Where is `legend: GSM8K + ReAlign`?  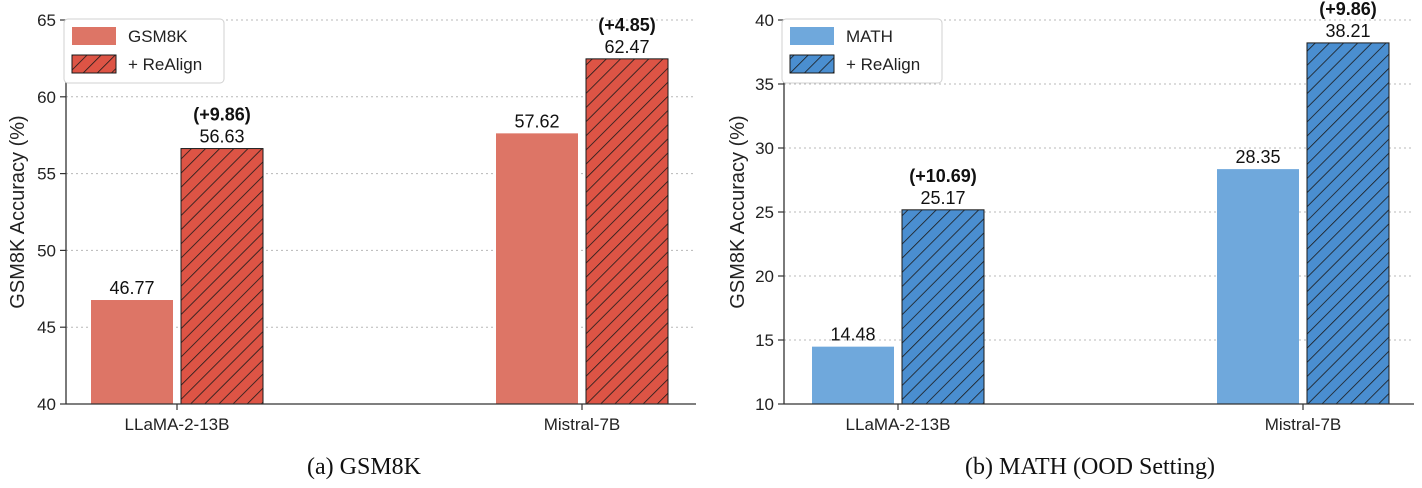
legend: GSM8K + ReAlign is located at coordinates (144, 51).